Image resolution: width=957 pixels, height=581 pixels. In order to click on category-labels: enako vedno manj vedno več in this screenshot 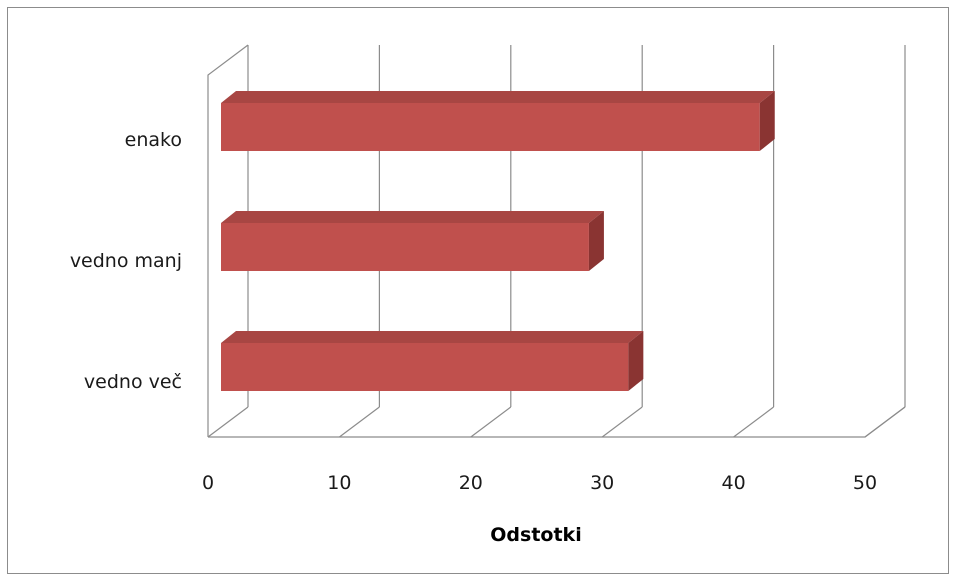, I will do `click(126, 261)`.